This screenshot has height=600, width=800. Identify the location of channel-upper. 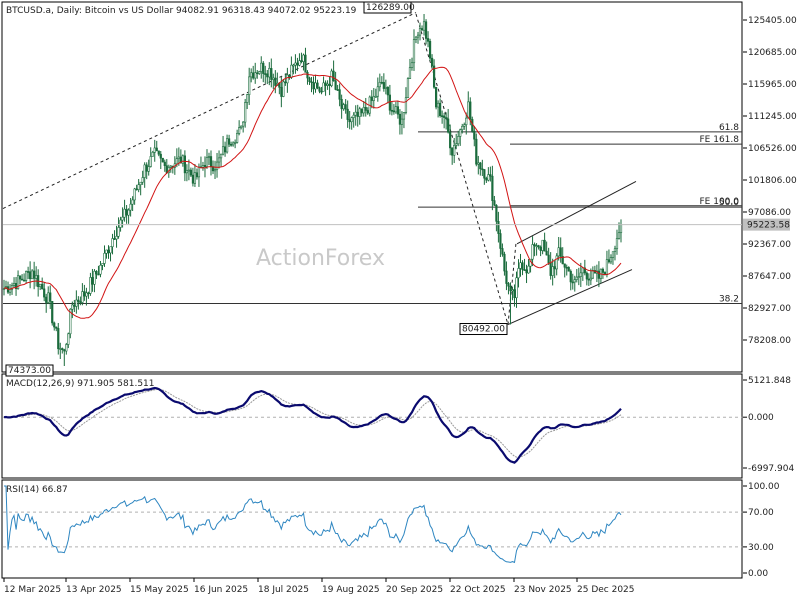
(576, 212).